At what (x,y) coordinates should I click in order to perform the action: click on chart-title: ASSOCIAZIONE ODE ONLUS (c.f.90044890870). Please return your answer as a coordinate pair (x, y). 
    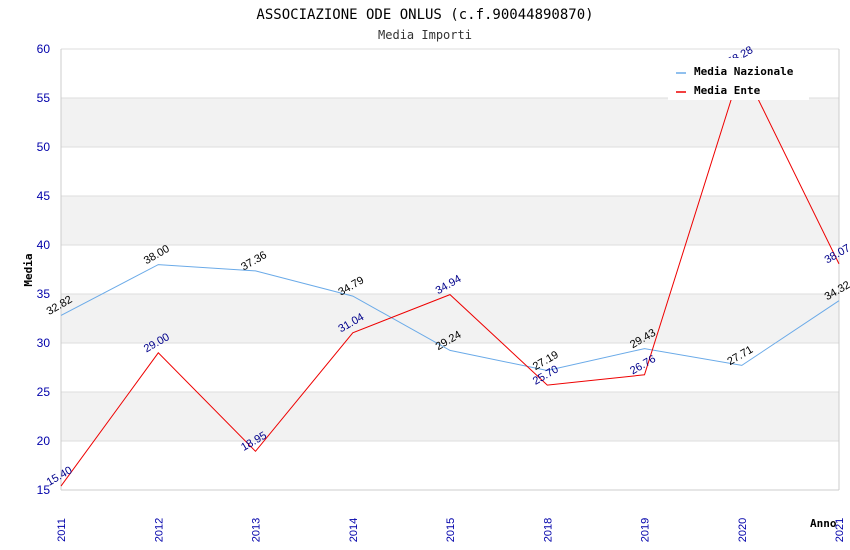
    Looking at the image, I should click on (424, 15).